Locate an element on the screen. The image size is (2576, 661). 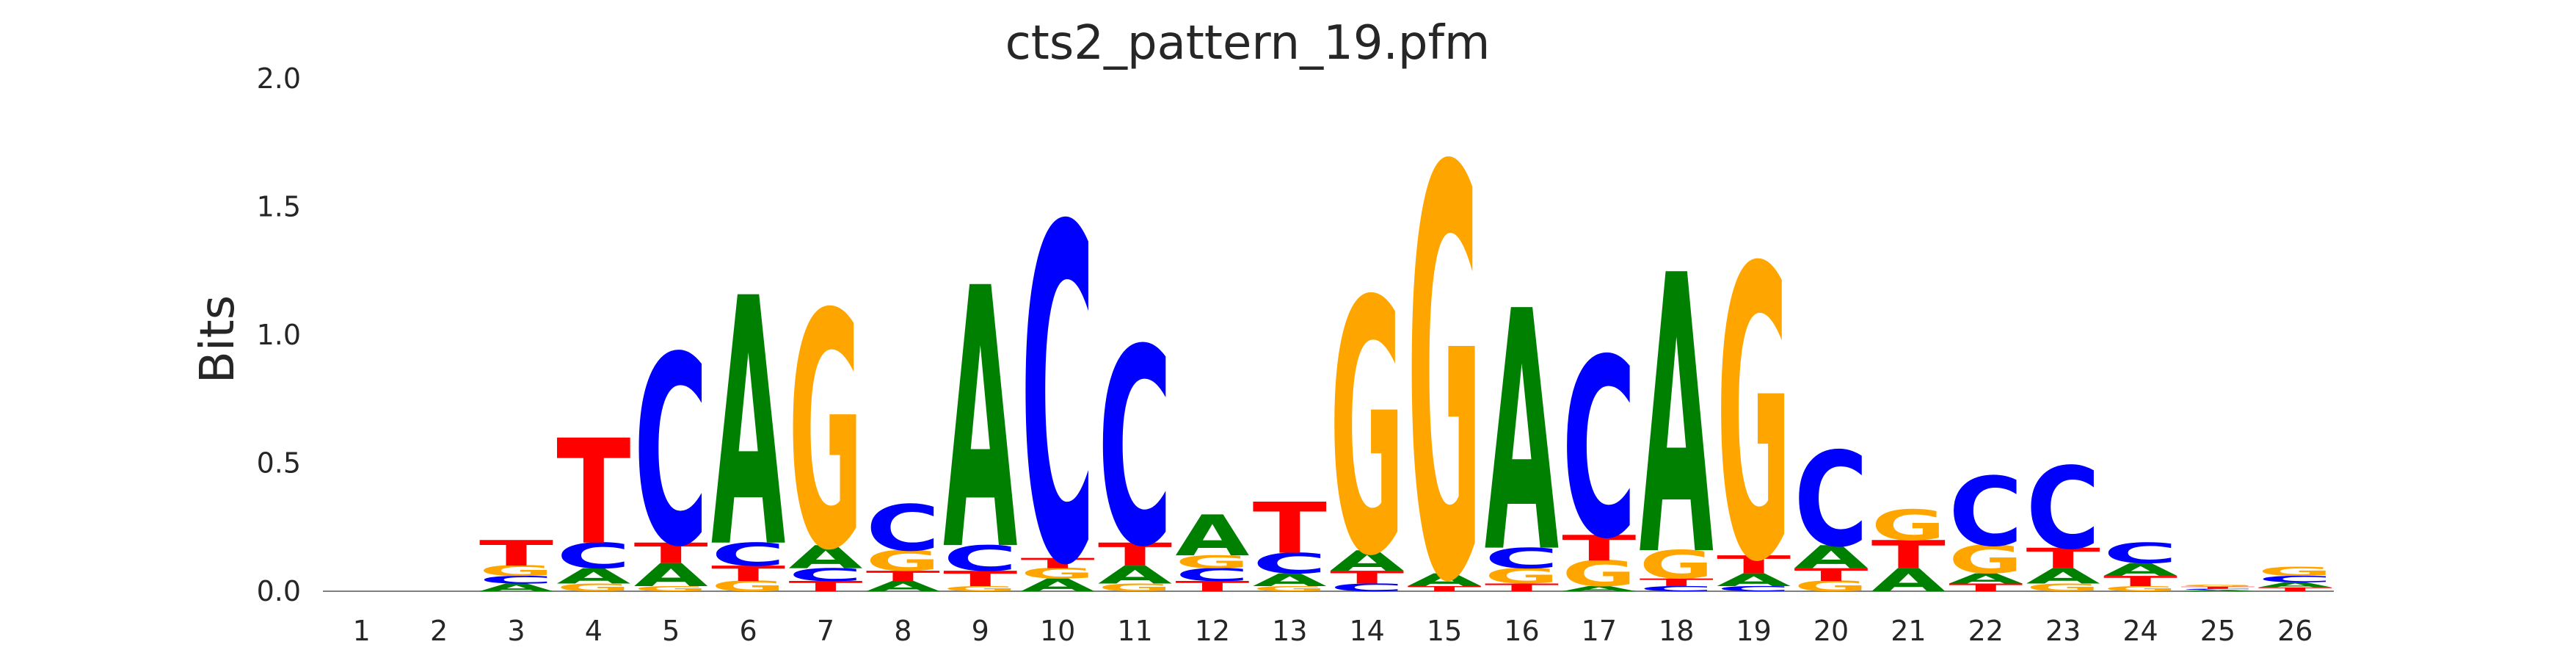
x-tick-label: 18 is located at coordinates (1676, 631).